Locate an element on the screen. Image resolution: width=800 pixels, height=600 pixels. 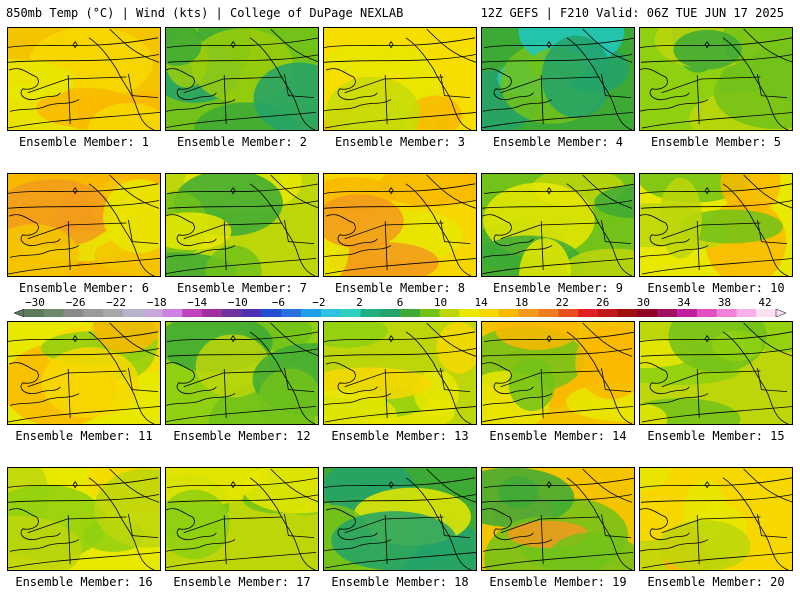
member-label: Ensemble Member: 6 is located at coordinates (84, 288).